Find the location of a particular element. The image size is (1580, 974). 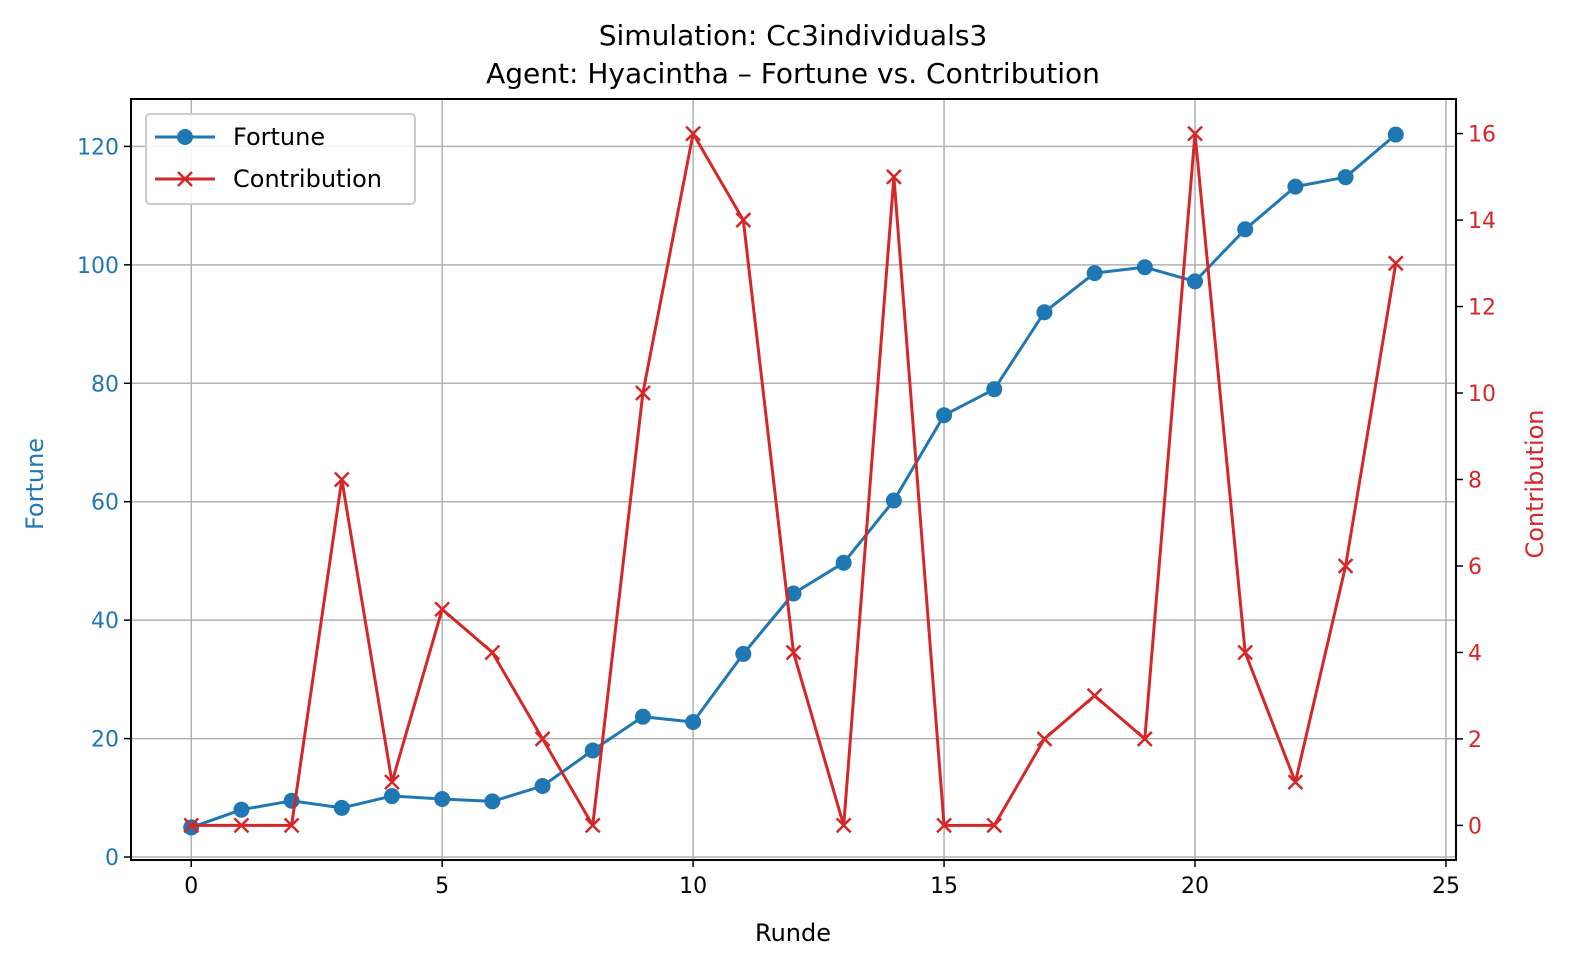

y-left-tick-label: 20 is located at coordinates (105, 740).